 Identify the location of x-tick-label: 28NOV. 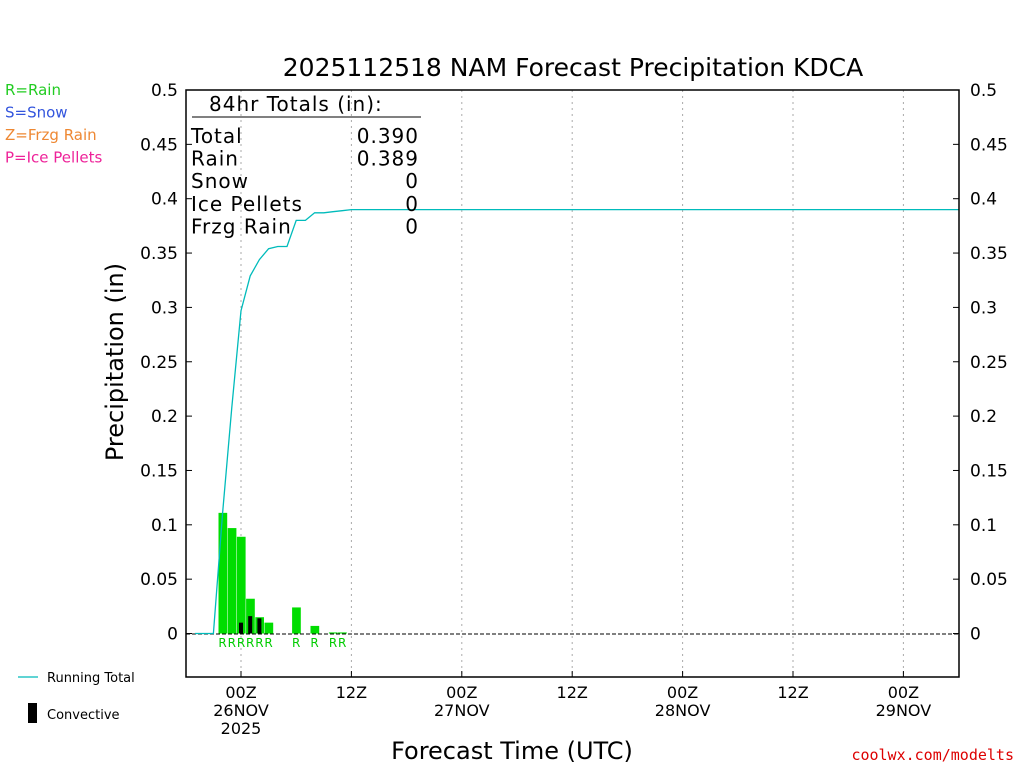
(683, 710).